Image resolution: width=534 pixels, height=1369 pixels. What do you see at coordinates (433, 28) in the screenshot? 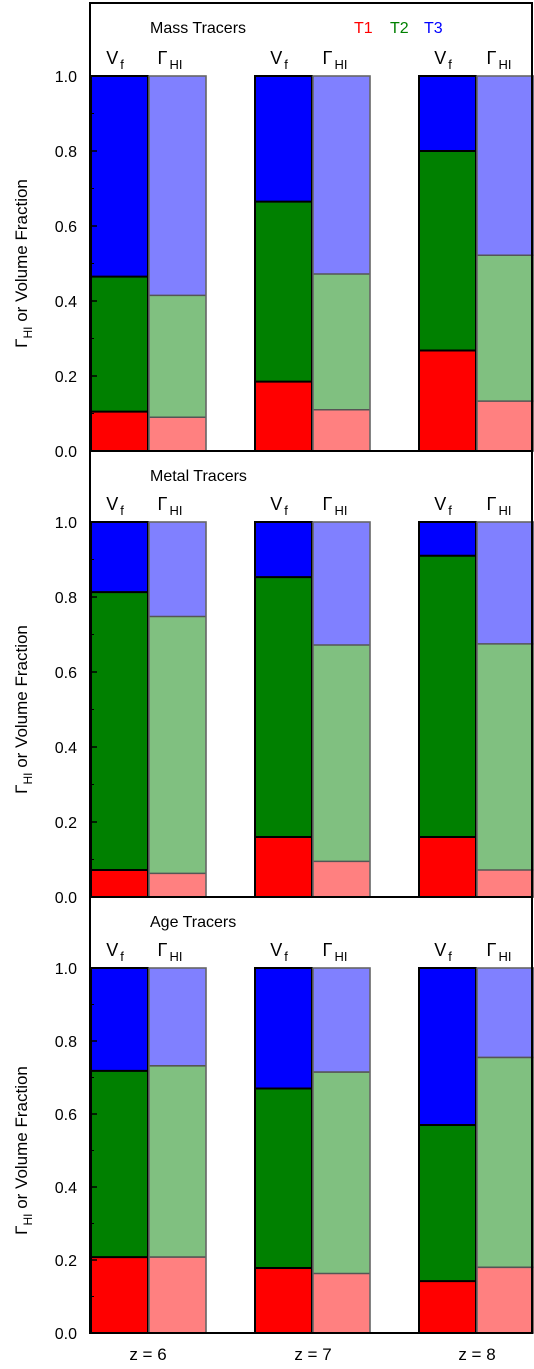
I see `legend-t3: T3` at bounding box center [433, 28].